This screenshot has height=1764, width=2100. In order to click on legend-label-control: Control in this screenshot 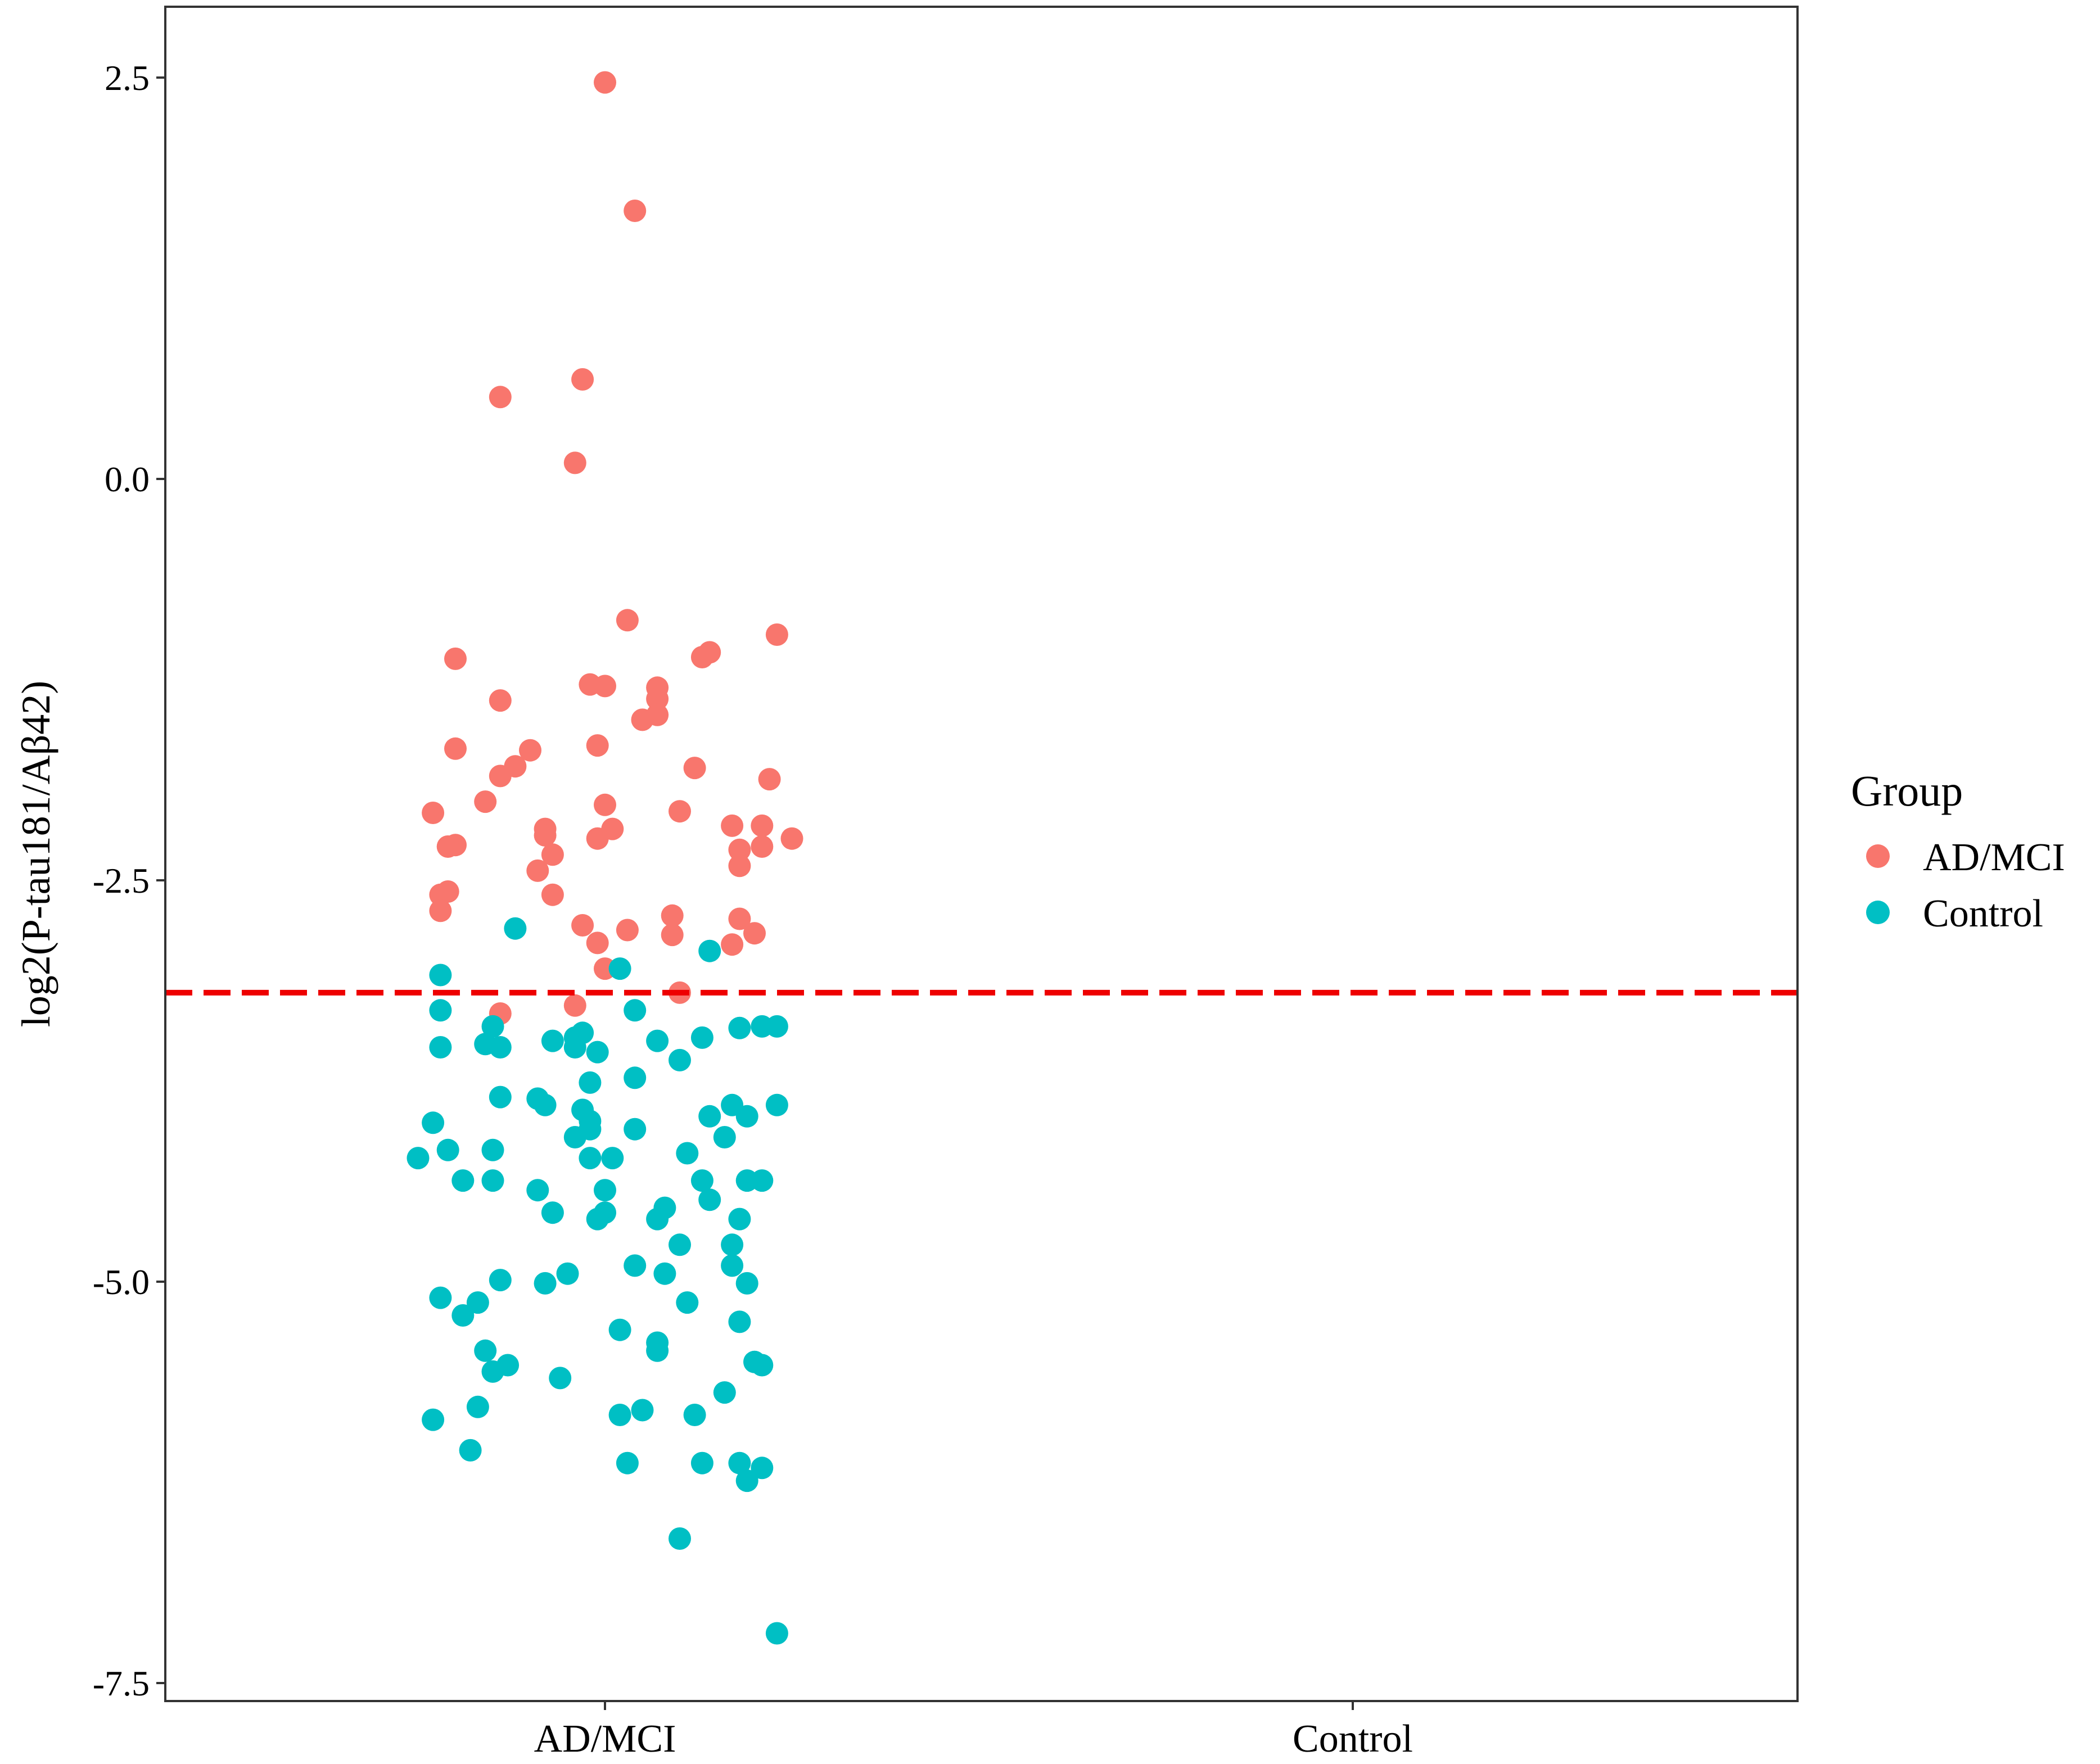, I will do `click(1983, 914)`.